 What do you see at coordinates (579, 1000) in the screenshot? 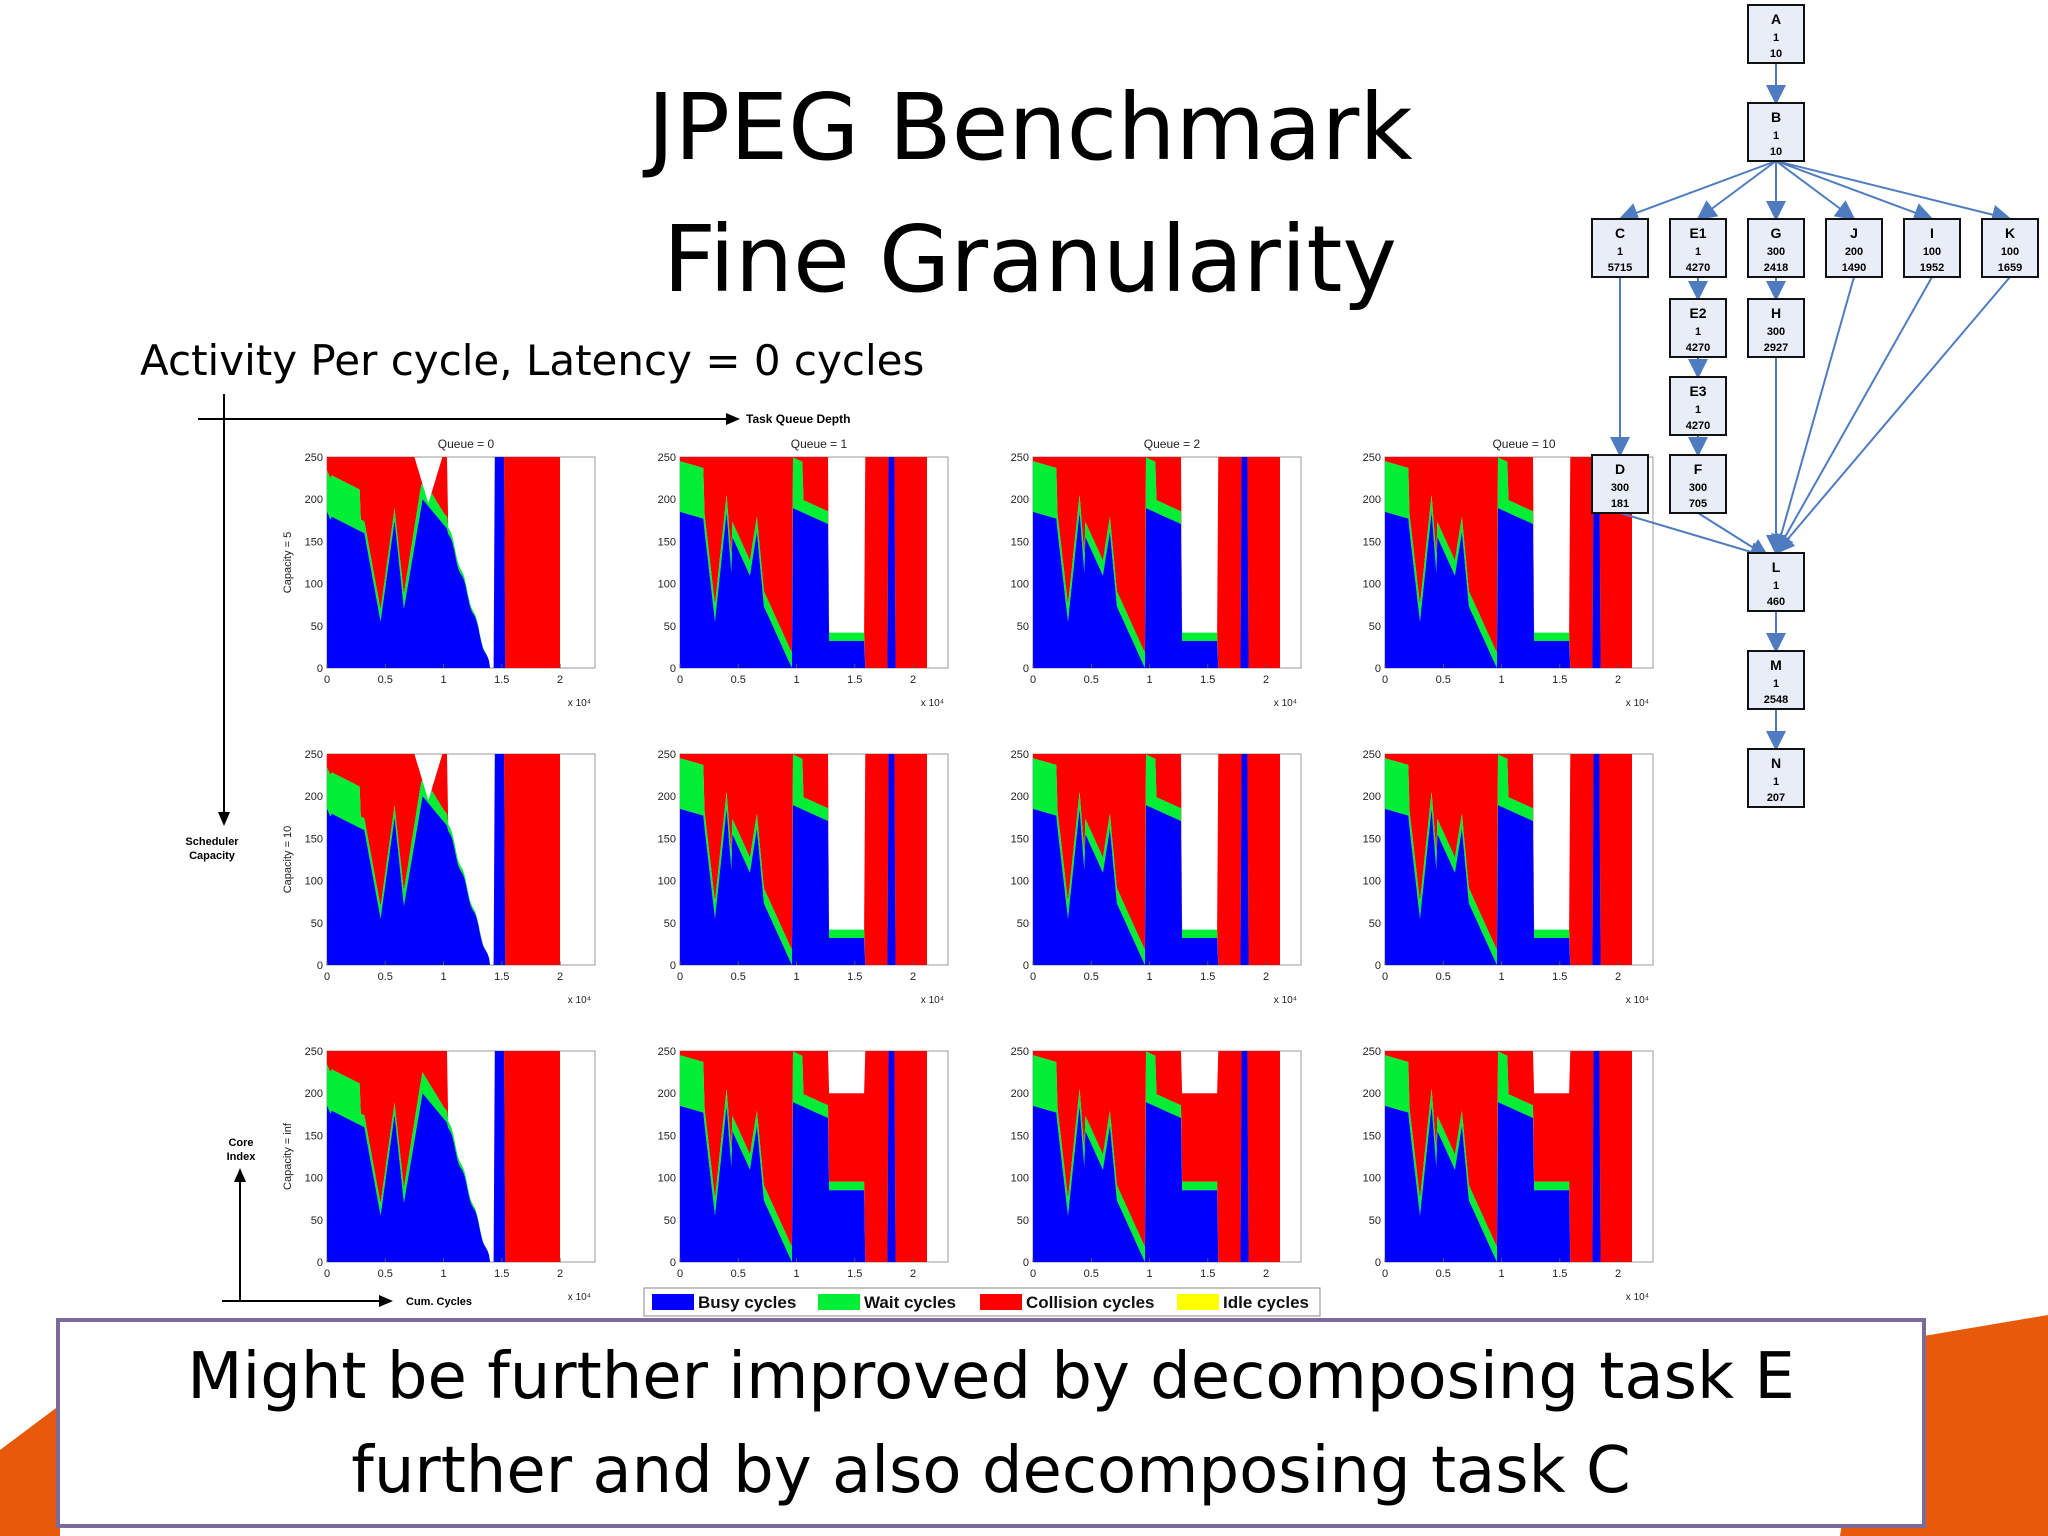
I see `x-exponent-label: x 10⁴` at bounding box center [579, 1000].